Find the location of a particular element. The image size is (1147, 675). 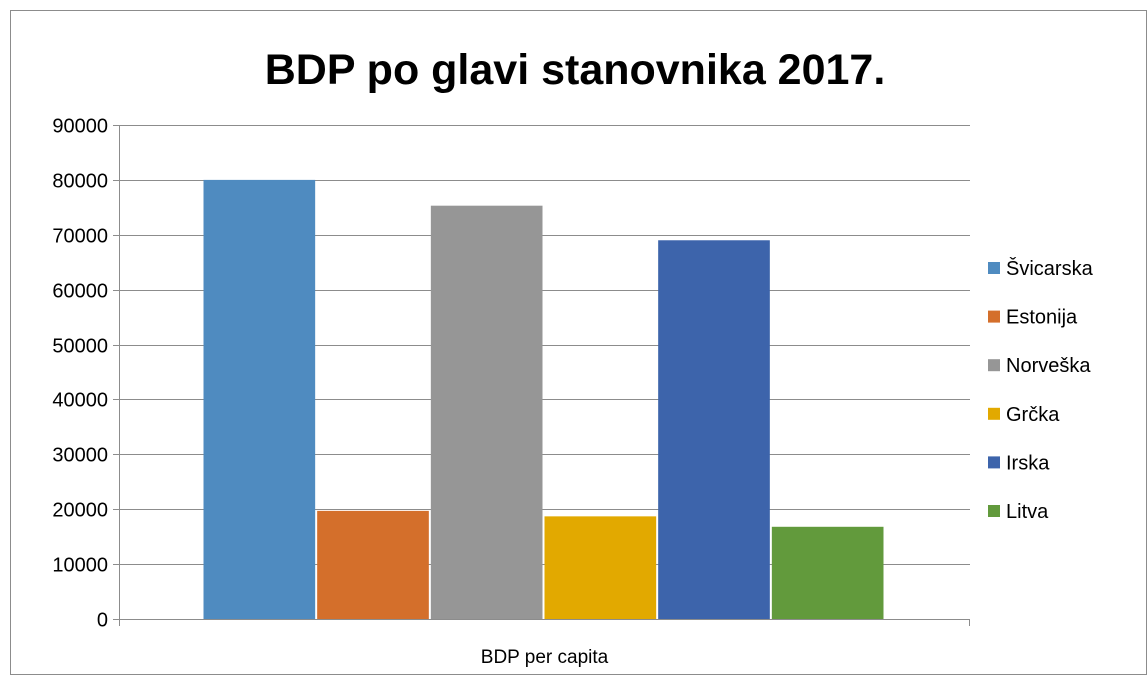

bar-irska is located at coordinates (714, 429).